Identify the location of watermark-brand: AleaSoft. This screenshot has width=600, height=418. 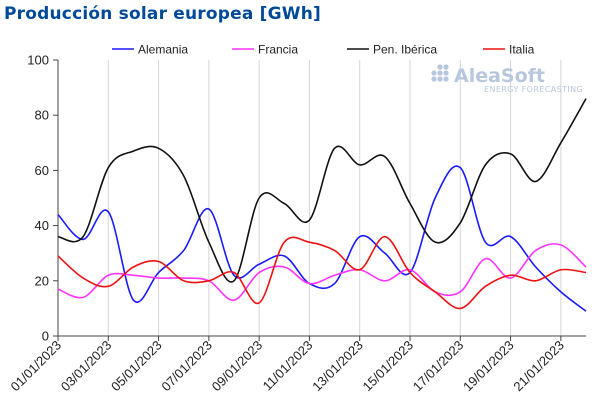
(499, 76).